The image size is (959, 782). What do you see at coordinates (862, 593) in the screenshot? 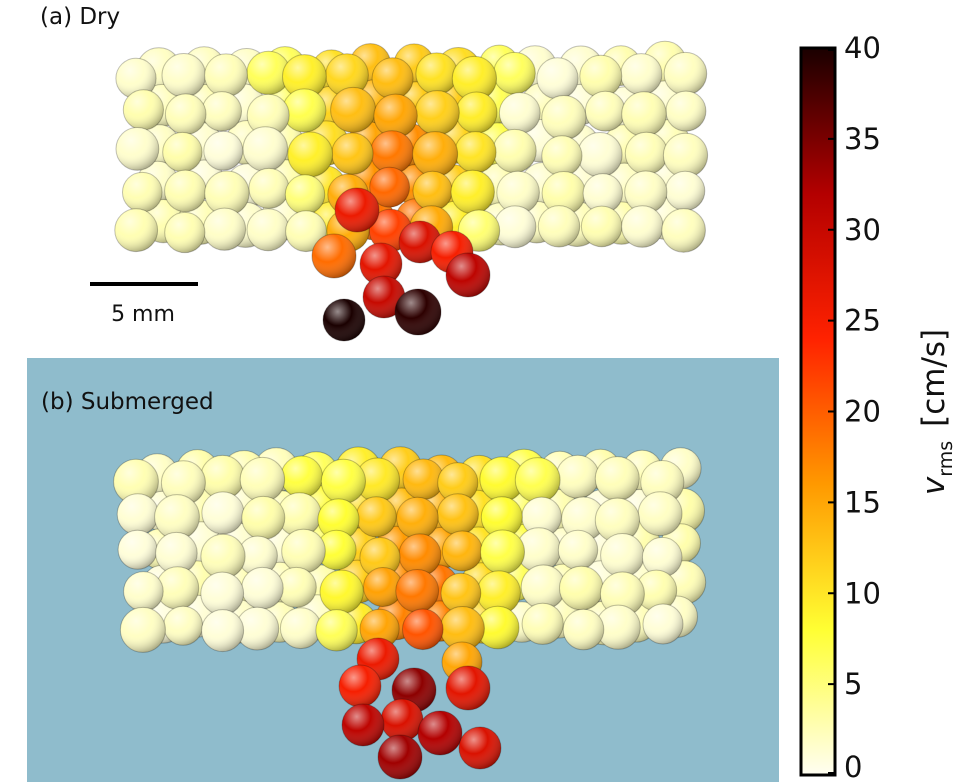
I see `colorbar-tick-label: 10` at bounding box center [862, 593].